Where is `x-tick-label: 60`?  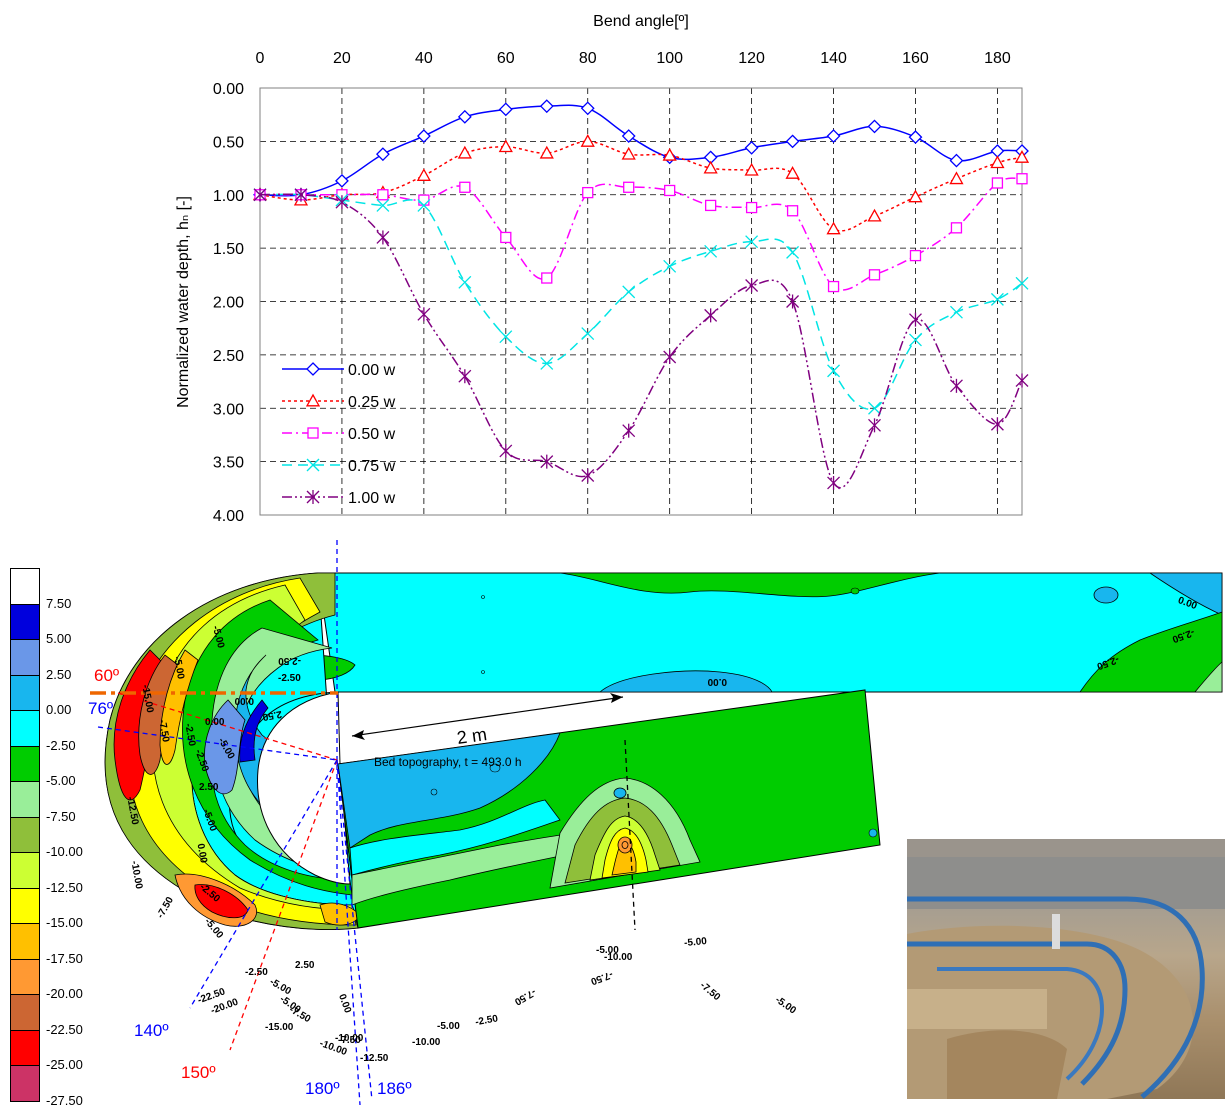 x-tick-label: 60 is located at coordinates (506, 58).